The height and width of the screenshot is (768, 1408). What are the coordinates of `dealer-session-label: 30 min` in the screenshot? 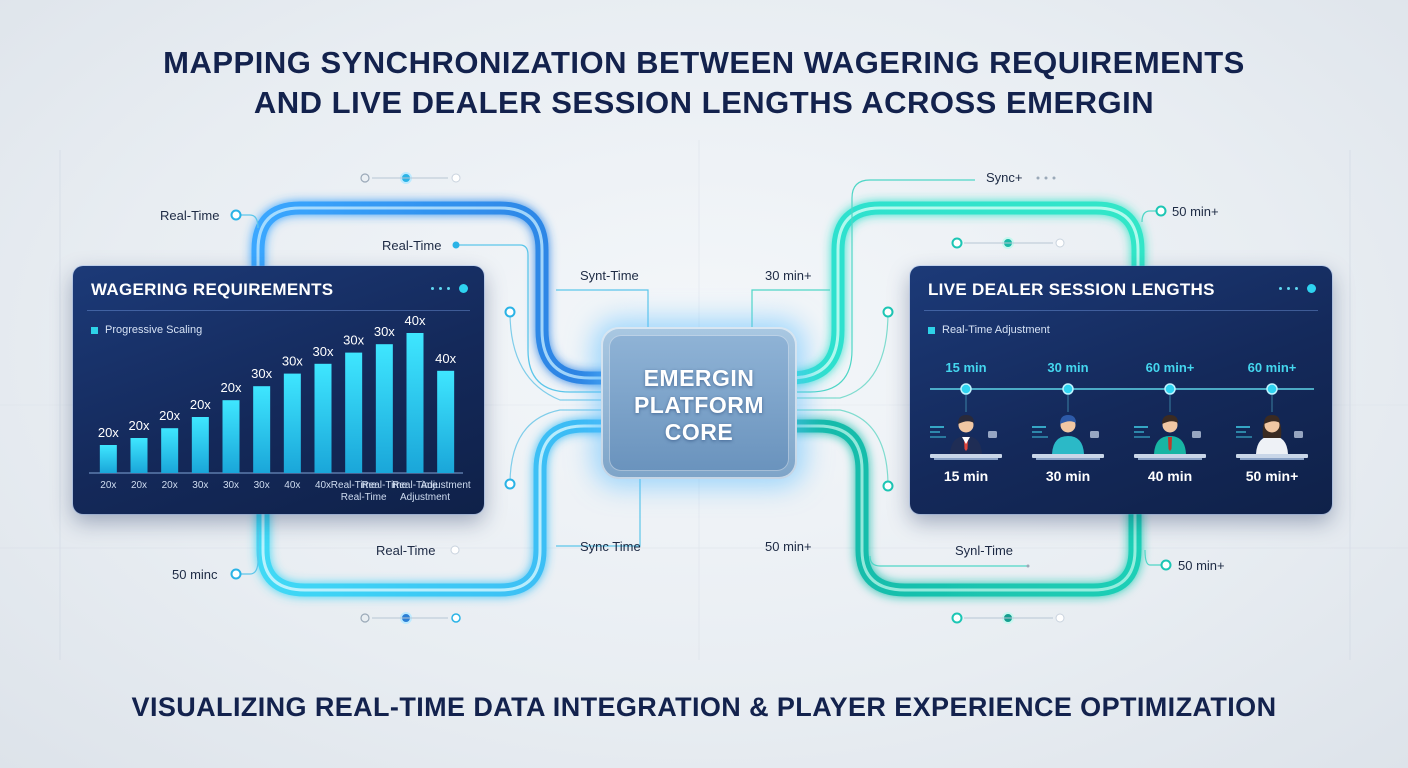 It's located at (1068, 476).